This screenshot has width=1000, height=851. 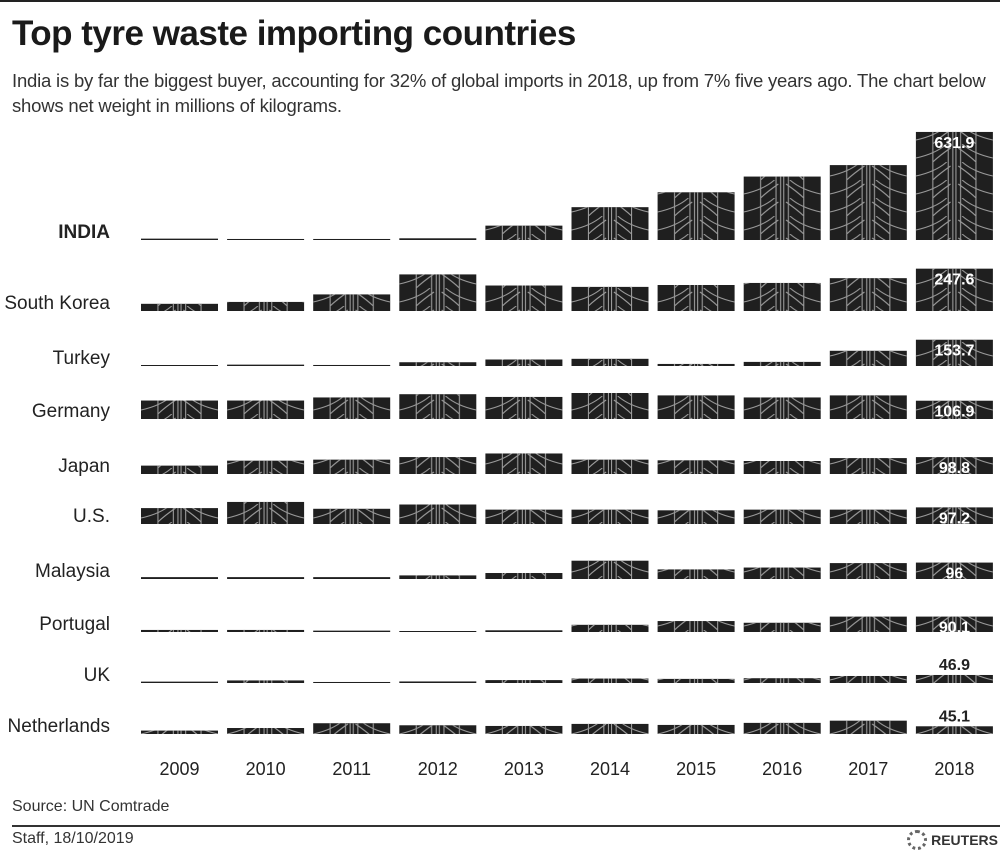 What do you see at coordinates (610, 769) in the screenshot?
I see `x-tick-label: 2014` at bounding box center [610, 769].